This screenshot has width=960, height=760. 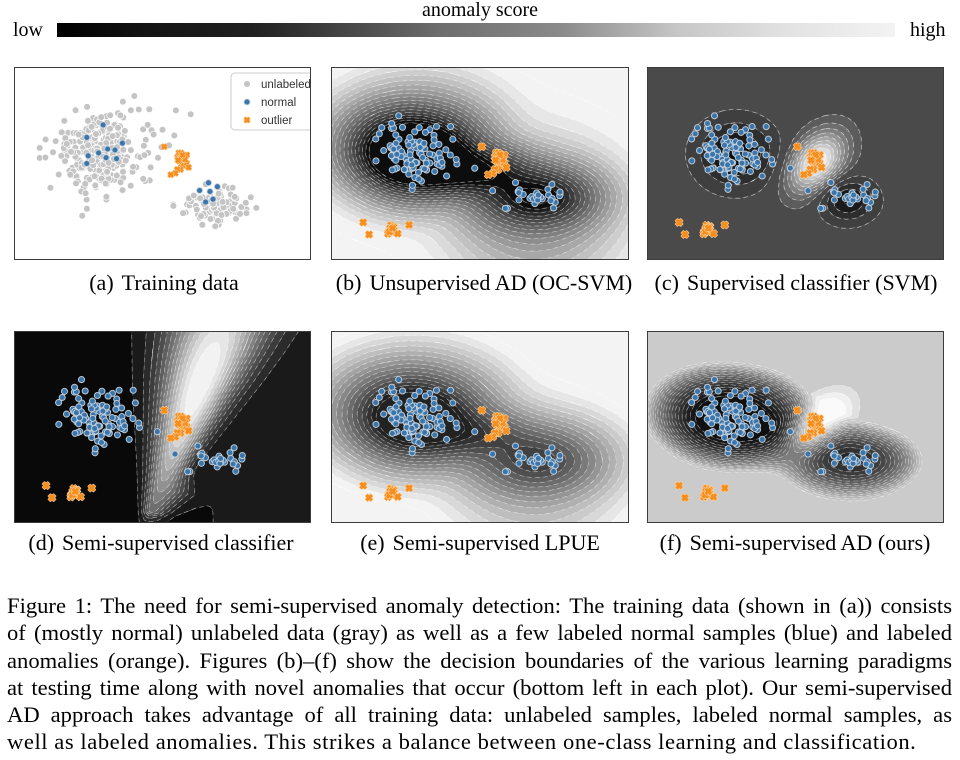 What do you see at coordinates (286, 85) in the screenshot?
I see `svg-text: unlabeled` at bounding box center [286, 85].